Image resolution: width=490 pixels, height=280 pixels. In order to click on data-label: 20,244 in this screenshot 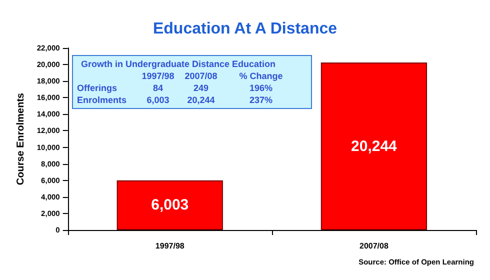, I will do `click(374, 146)`.